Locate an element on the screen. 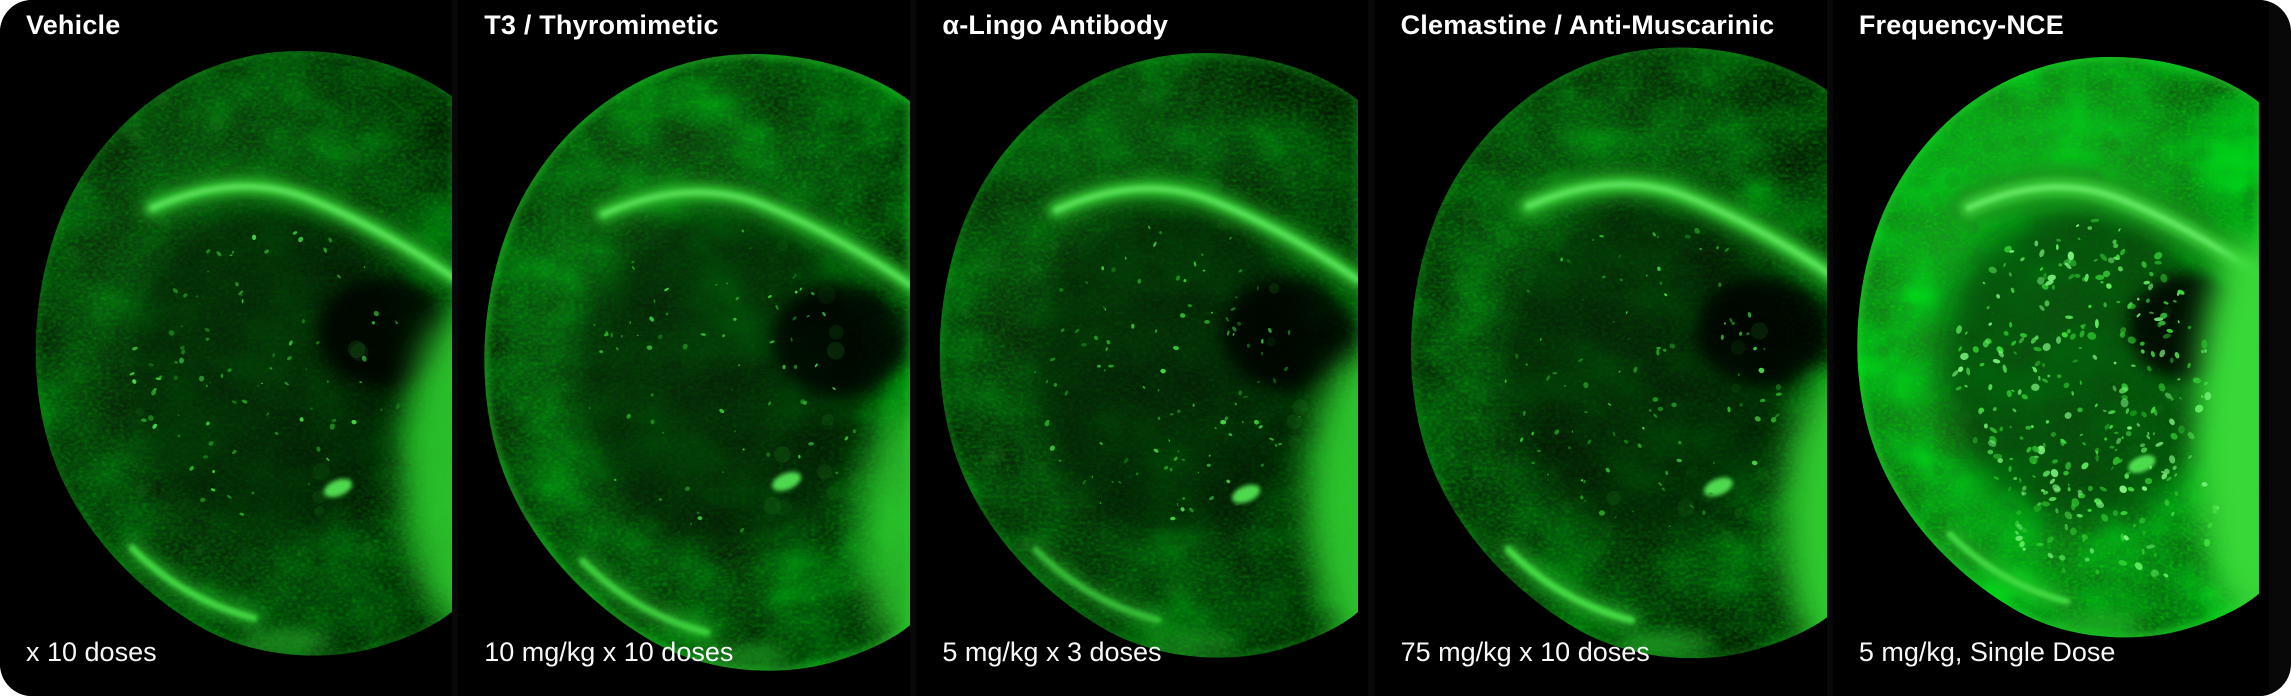 The image size is (2291, 696). panel-dose-label: 5 mg/kg, Single Dose is located at coordinates (1987, 652).